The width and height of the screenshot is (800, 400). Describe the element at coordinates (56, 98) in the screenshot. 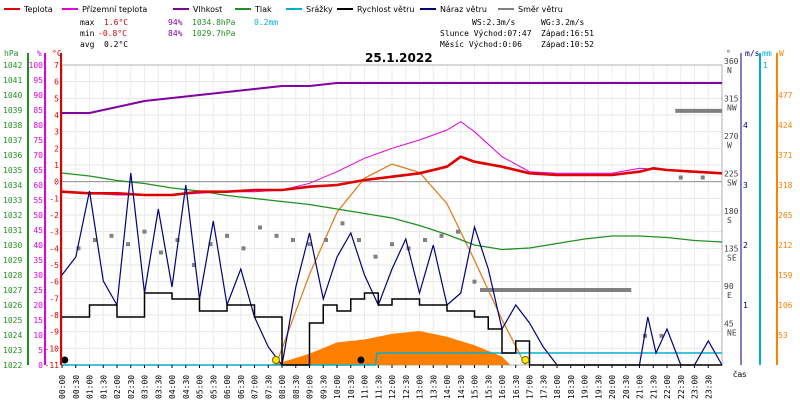

I see `temperature-tick-label: 5` at that location.